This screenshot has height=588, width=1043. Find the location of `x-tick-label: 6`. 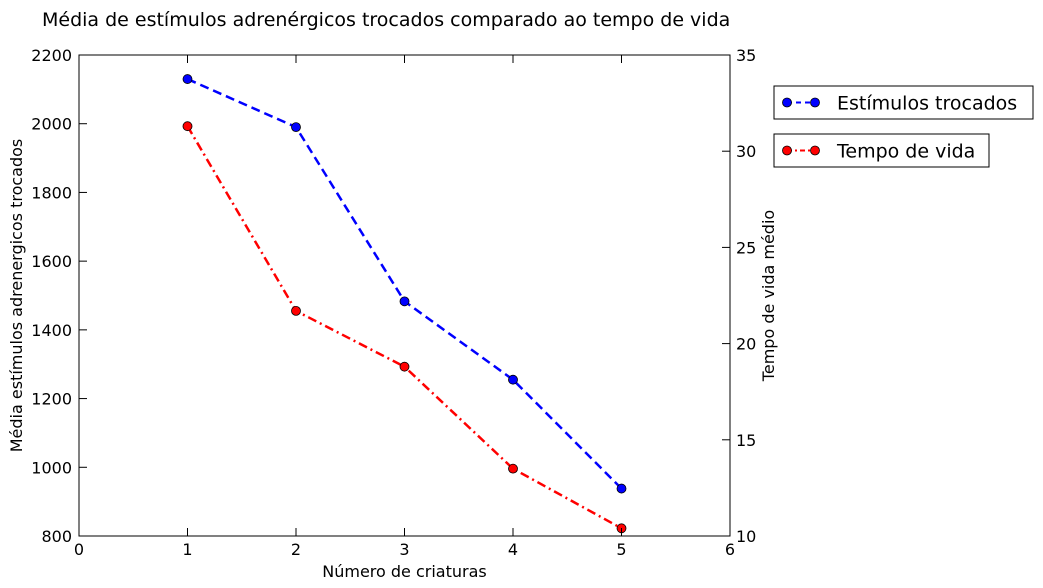

x-tick-label: 6 is located at coordinates (730, 549).